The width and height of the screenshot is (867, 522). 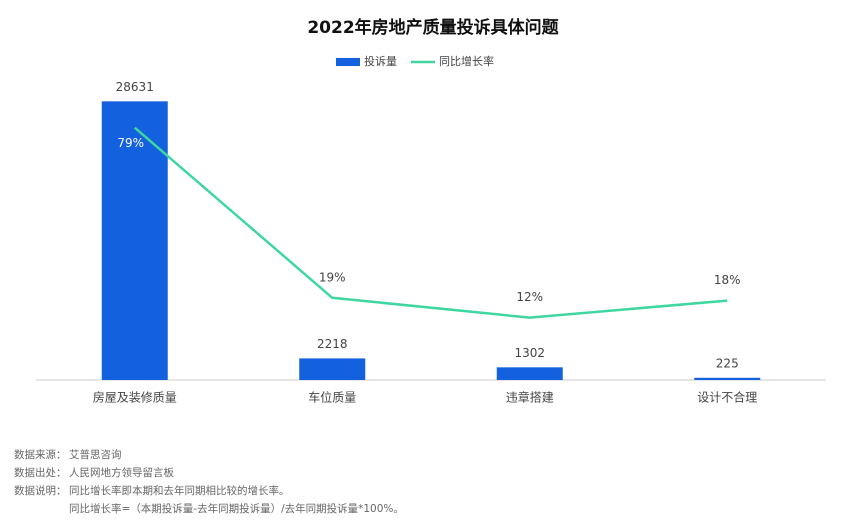 I want to click on legend-label: 投诉量, so click(x=380, y=61).